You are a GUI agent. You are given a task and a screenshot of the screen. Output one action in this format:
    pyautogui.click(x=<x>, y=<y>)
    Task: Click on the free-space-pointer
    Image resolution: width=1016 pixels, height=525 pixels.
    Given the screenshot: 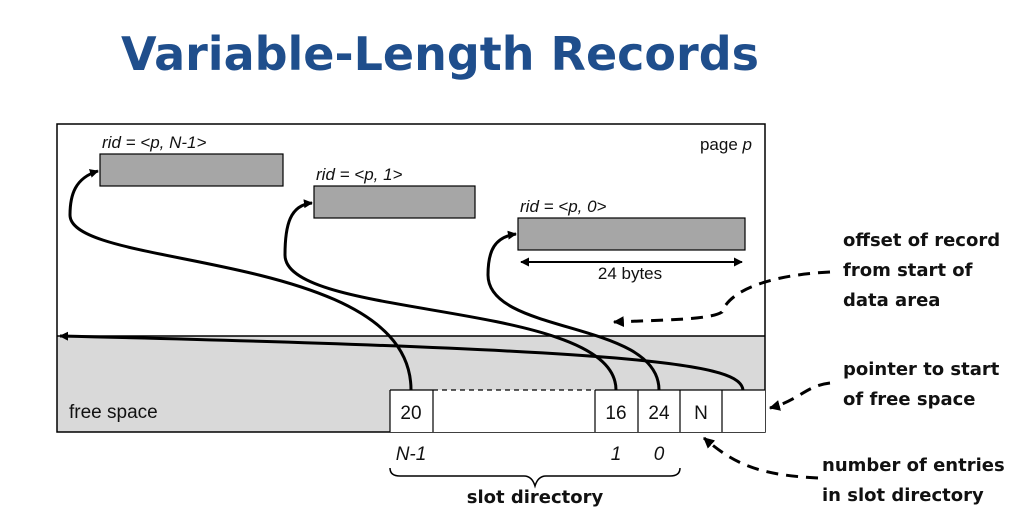 What is the action you would take?
    pyautogui.click(x=402, y=361)
    